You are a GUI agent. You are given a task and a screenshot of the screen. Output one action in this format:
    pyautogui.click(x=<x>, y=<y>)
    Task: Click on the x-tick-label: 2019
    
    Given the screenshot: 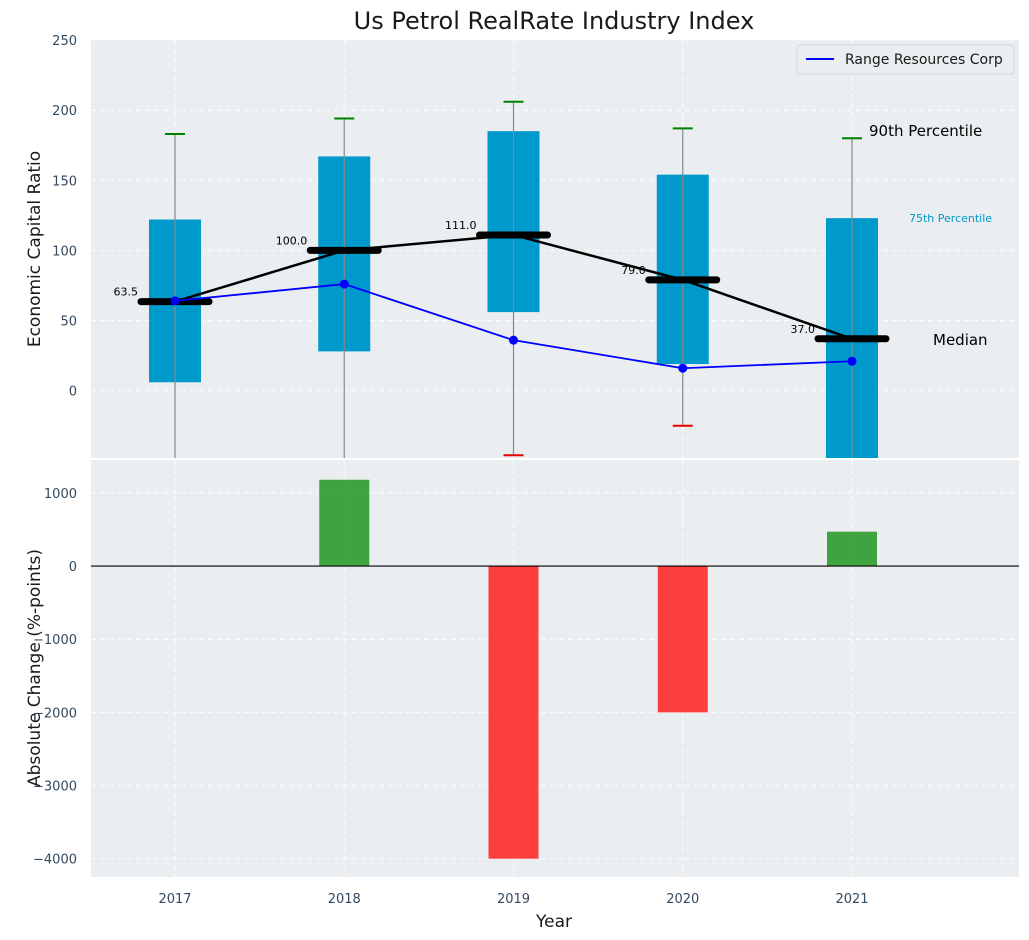 What is the action you would take?
    pyautogui.click(x=513, y=899)
    